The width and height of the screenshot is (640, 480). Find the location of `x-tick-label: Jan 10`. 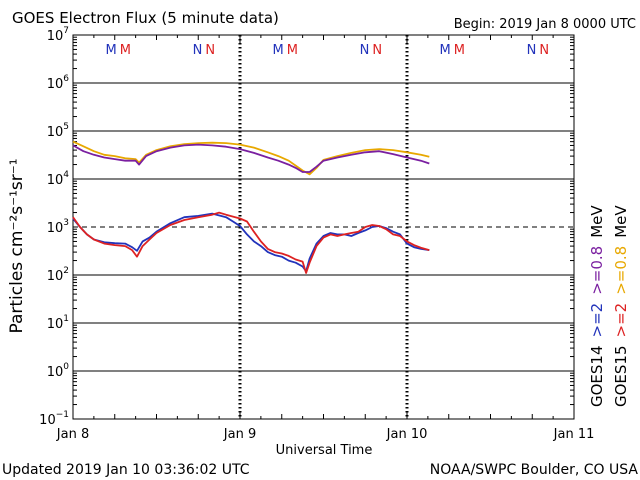

x-tick-label: Jan 10 is located at coordinates (407, 434).